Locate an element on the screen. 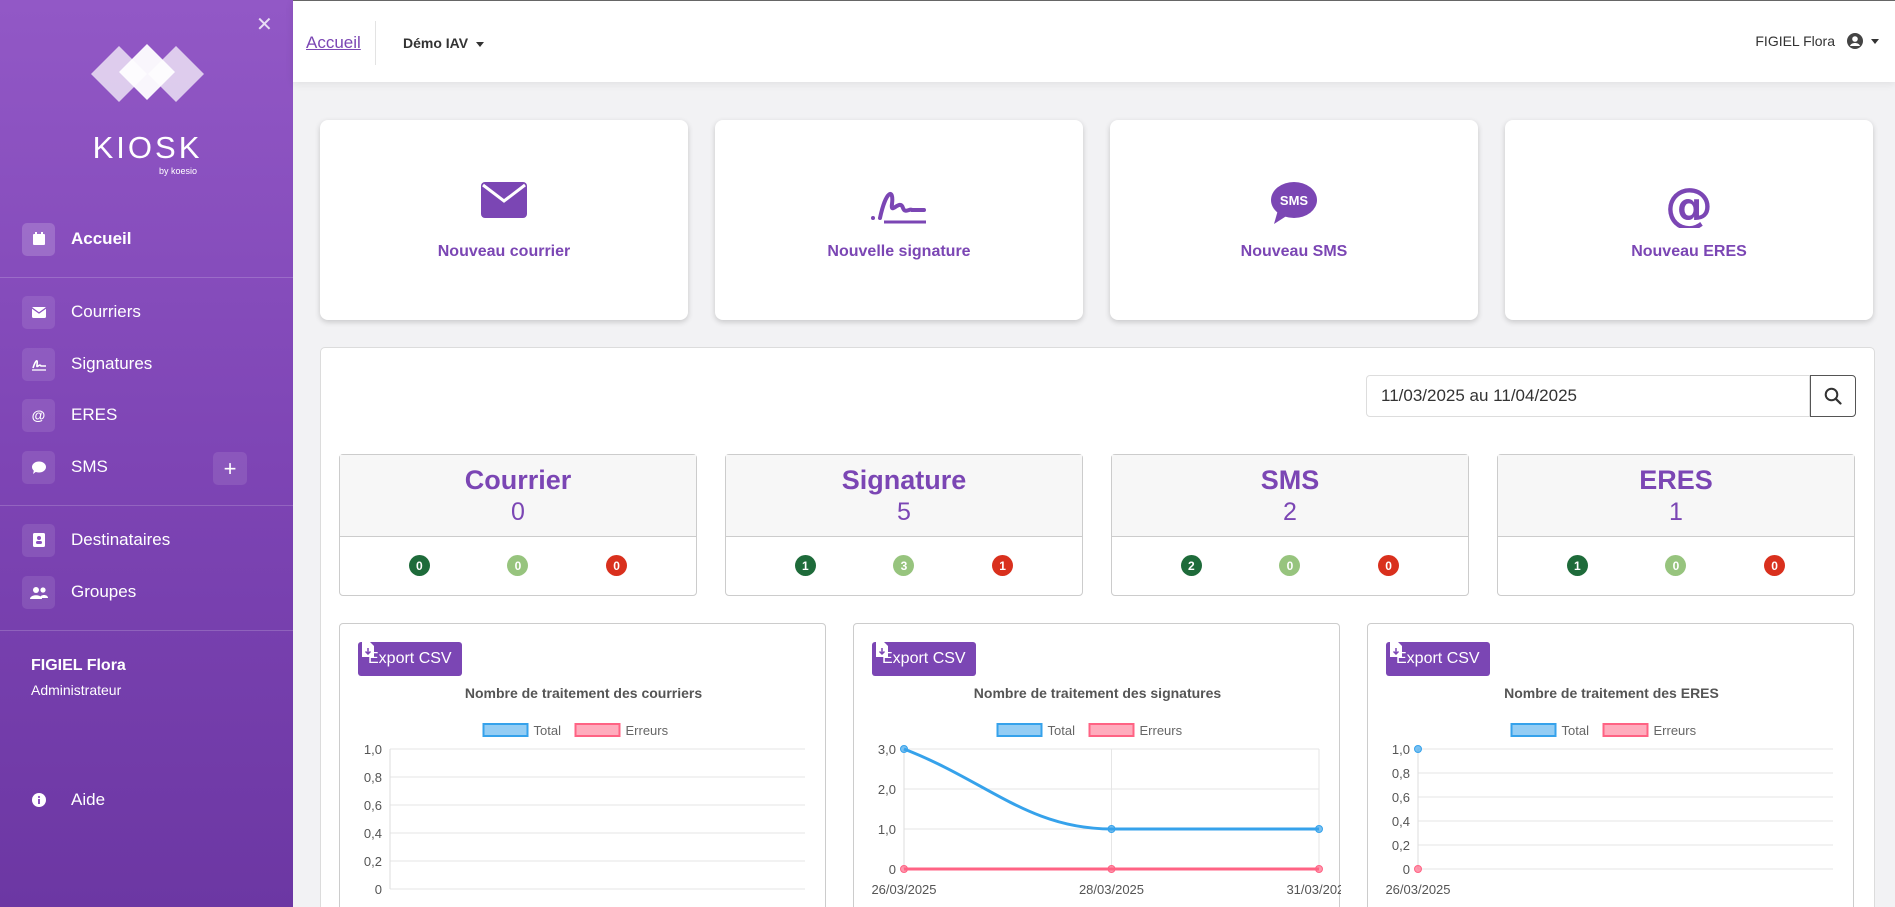 This screenshot has height=907, width=1895. legend-swatch-total is located at coordinates (505, 730).